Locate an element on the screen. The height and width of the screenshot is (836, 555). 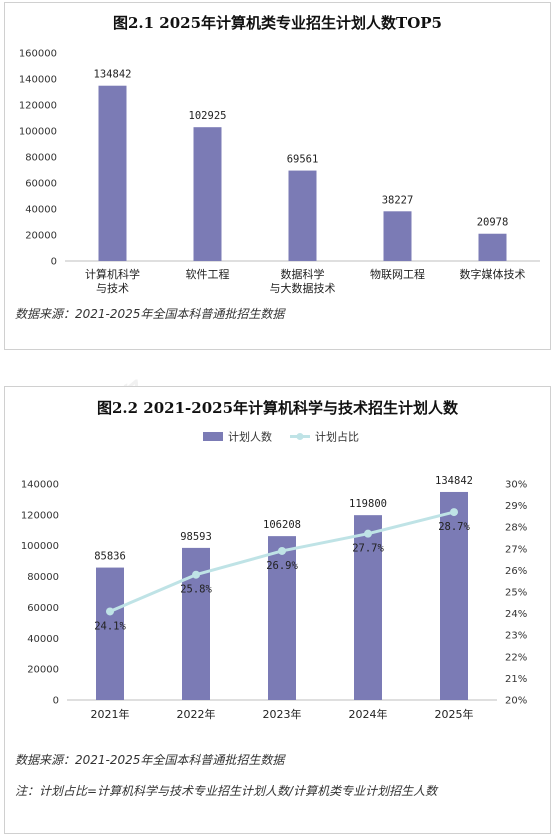
data-label: 85836 is located at coordinates (110, 557).